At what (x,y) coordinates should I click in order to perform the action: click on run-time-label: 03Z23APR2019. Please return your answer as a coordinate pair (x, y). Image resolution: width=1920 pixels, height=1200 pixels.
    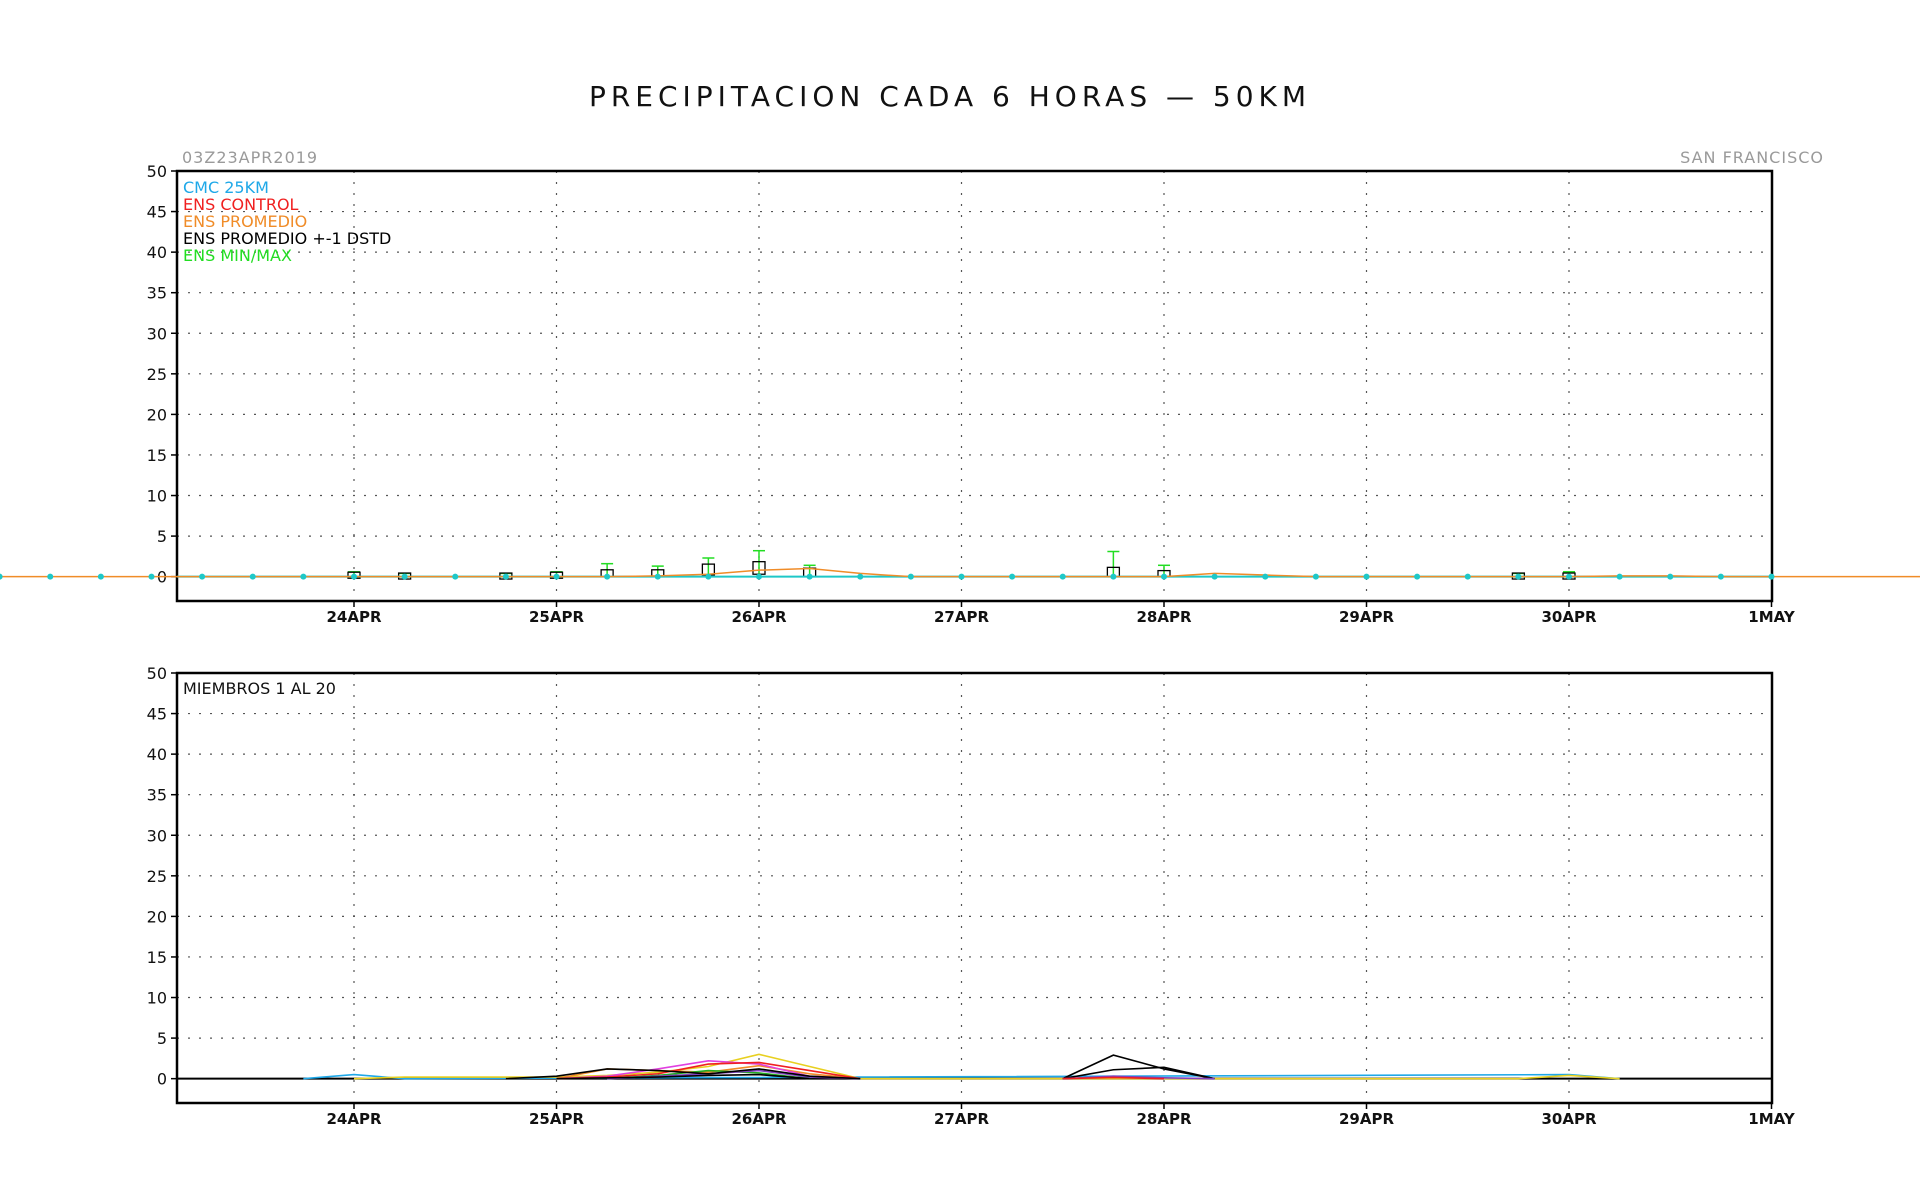
    Looking at the image, I should click on (250, 157).